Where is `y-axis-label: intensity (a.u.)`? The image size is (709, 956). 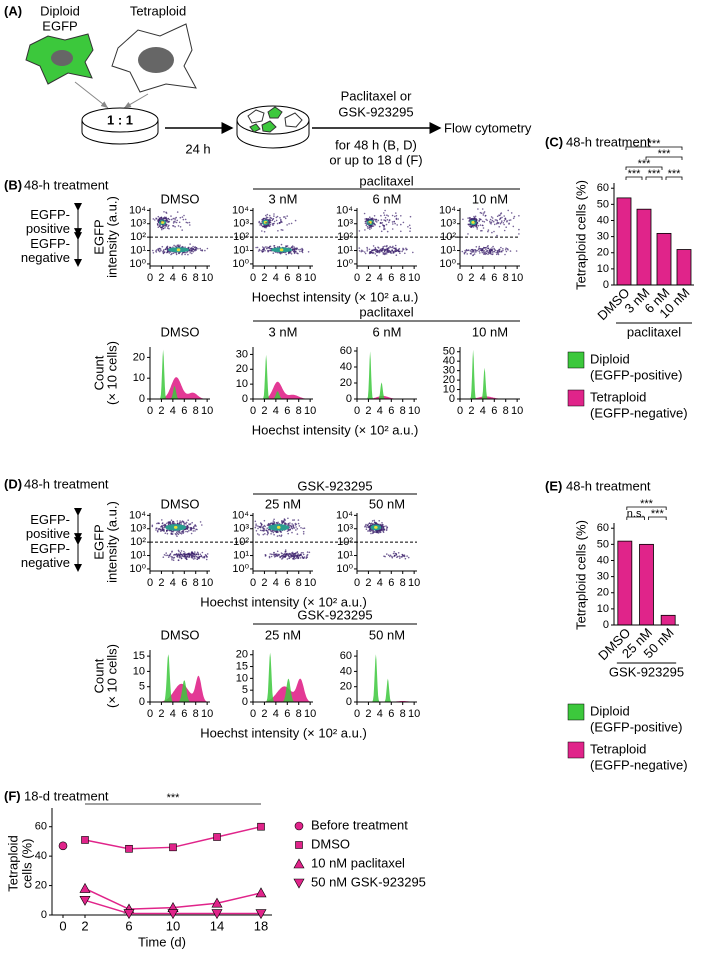 y-axis-label: intensity (a.u.) is located at coordinates (111, 542).